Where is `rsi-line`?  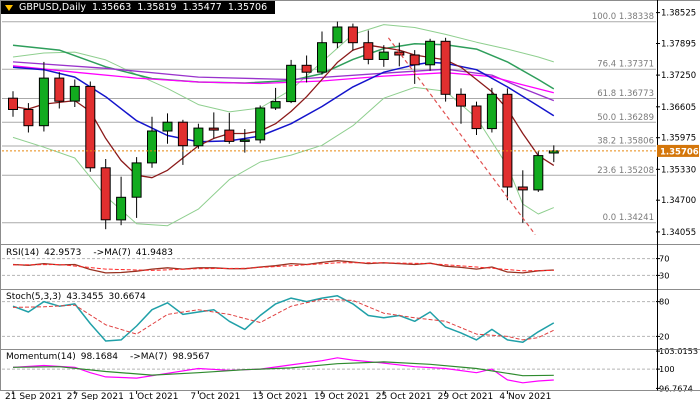 rsi-line is located at coordinates (283, 267).